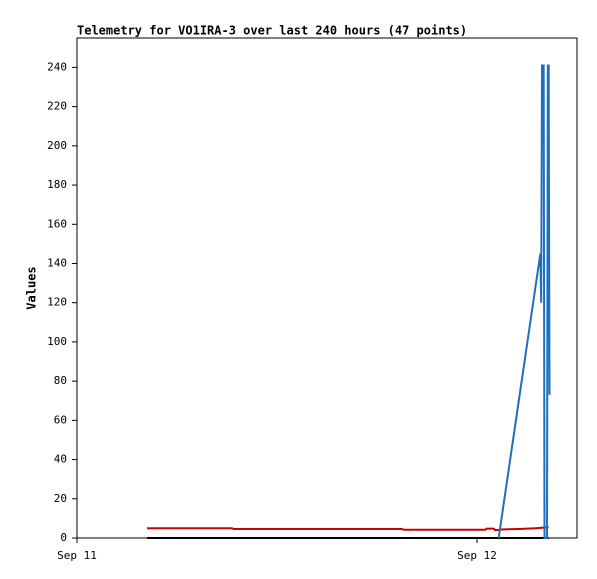 The width and height of the screenshot is (597, 579). Describe the element at coordinates (60, 380) in the screenshot. I see `y-tick-label: 80` at that location.